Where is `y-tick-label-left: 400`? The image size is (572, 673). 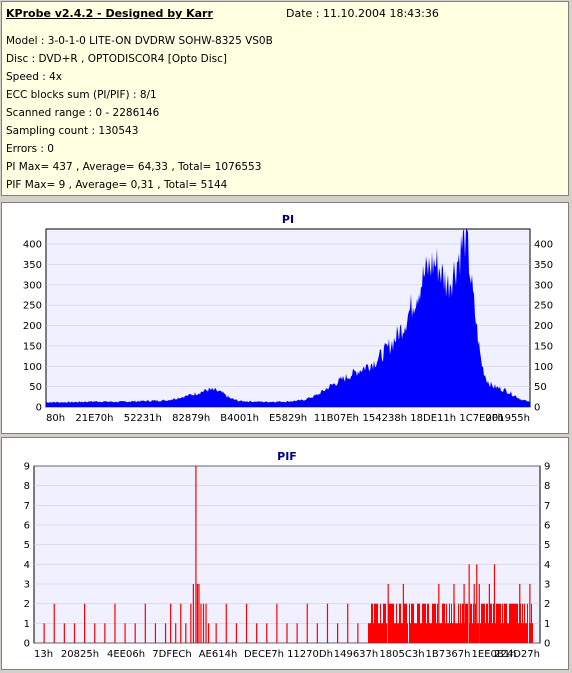 y-tick-label-left: 400 is located at coordinates (32, 245).